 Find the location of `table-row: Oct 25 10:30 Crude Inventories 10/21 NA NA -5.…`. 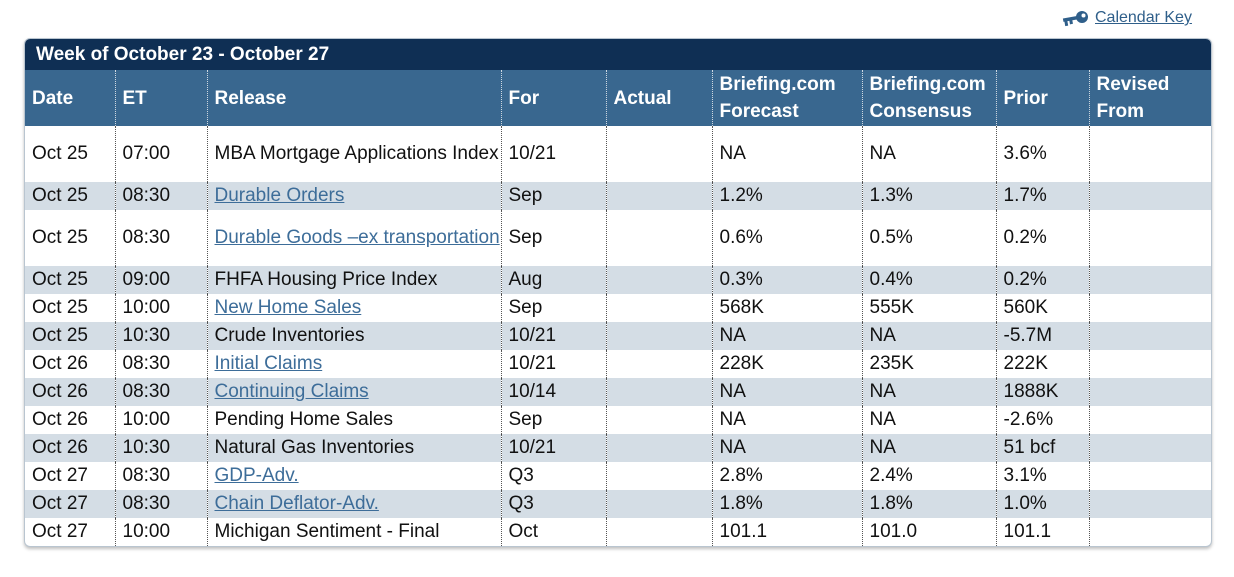

table-row: Oct 25 10:30 Crude Inventories 10/21 NA NA -5.… is located at coordinates (618, 336).